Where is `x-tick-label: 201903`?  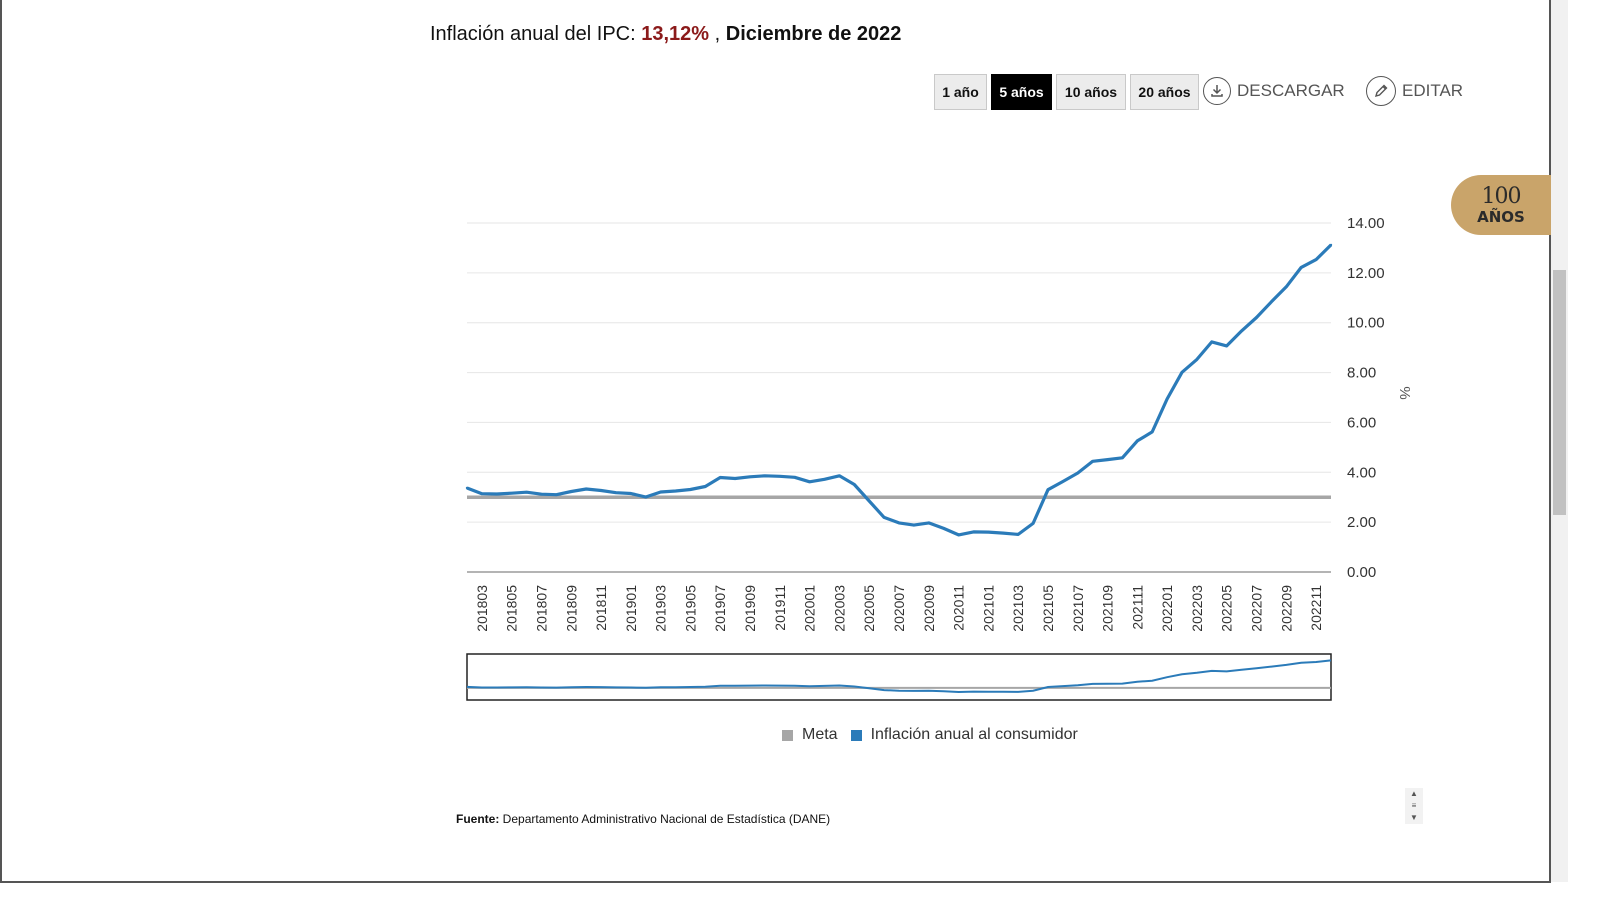
x-tick-label: 201903 is located at coordinates (661, 608).